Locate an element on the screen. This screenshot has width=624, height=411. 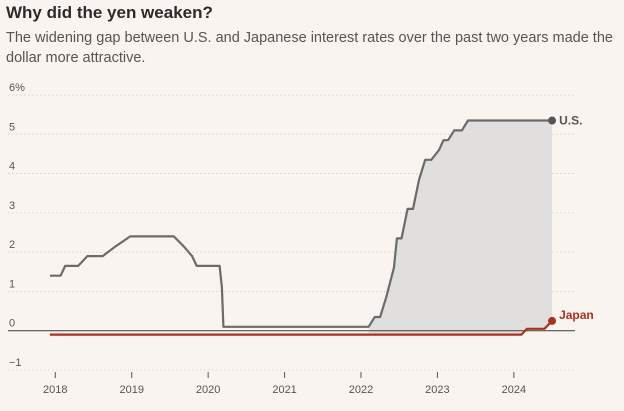
x-tick-label: 2022 is located at coordinates (361, 390).